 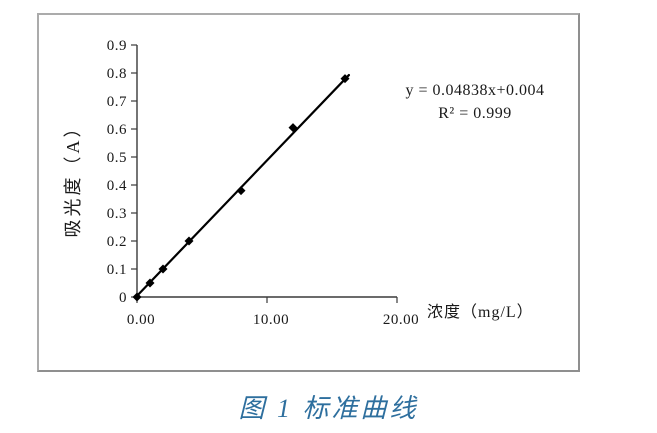 What do you see at coordinates (123, 298) in the screenshot?
I see `y-tick-label: 0` at bounding box center [123, 298].